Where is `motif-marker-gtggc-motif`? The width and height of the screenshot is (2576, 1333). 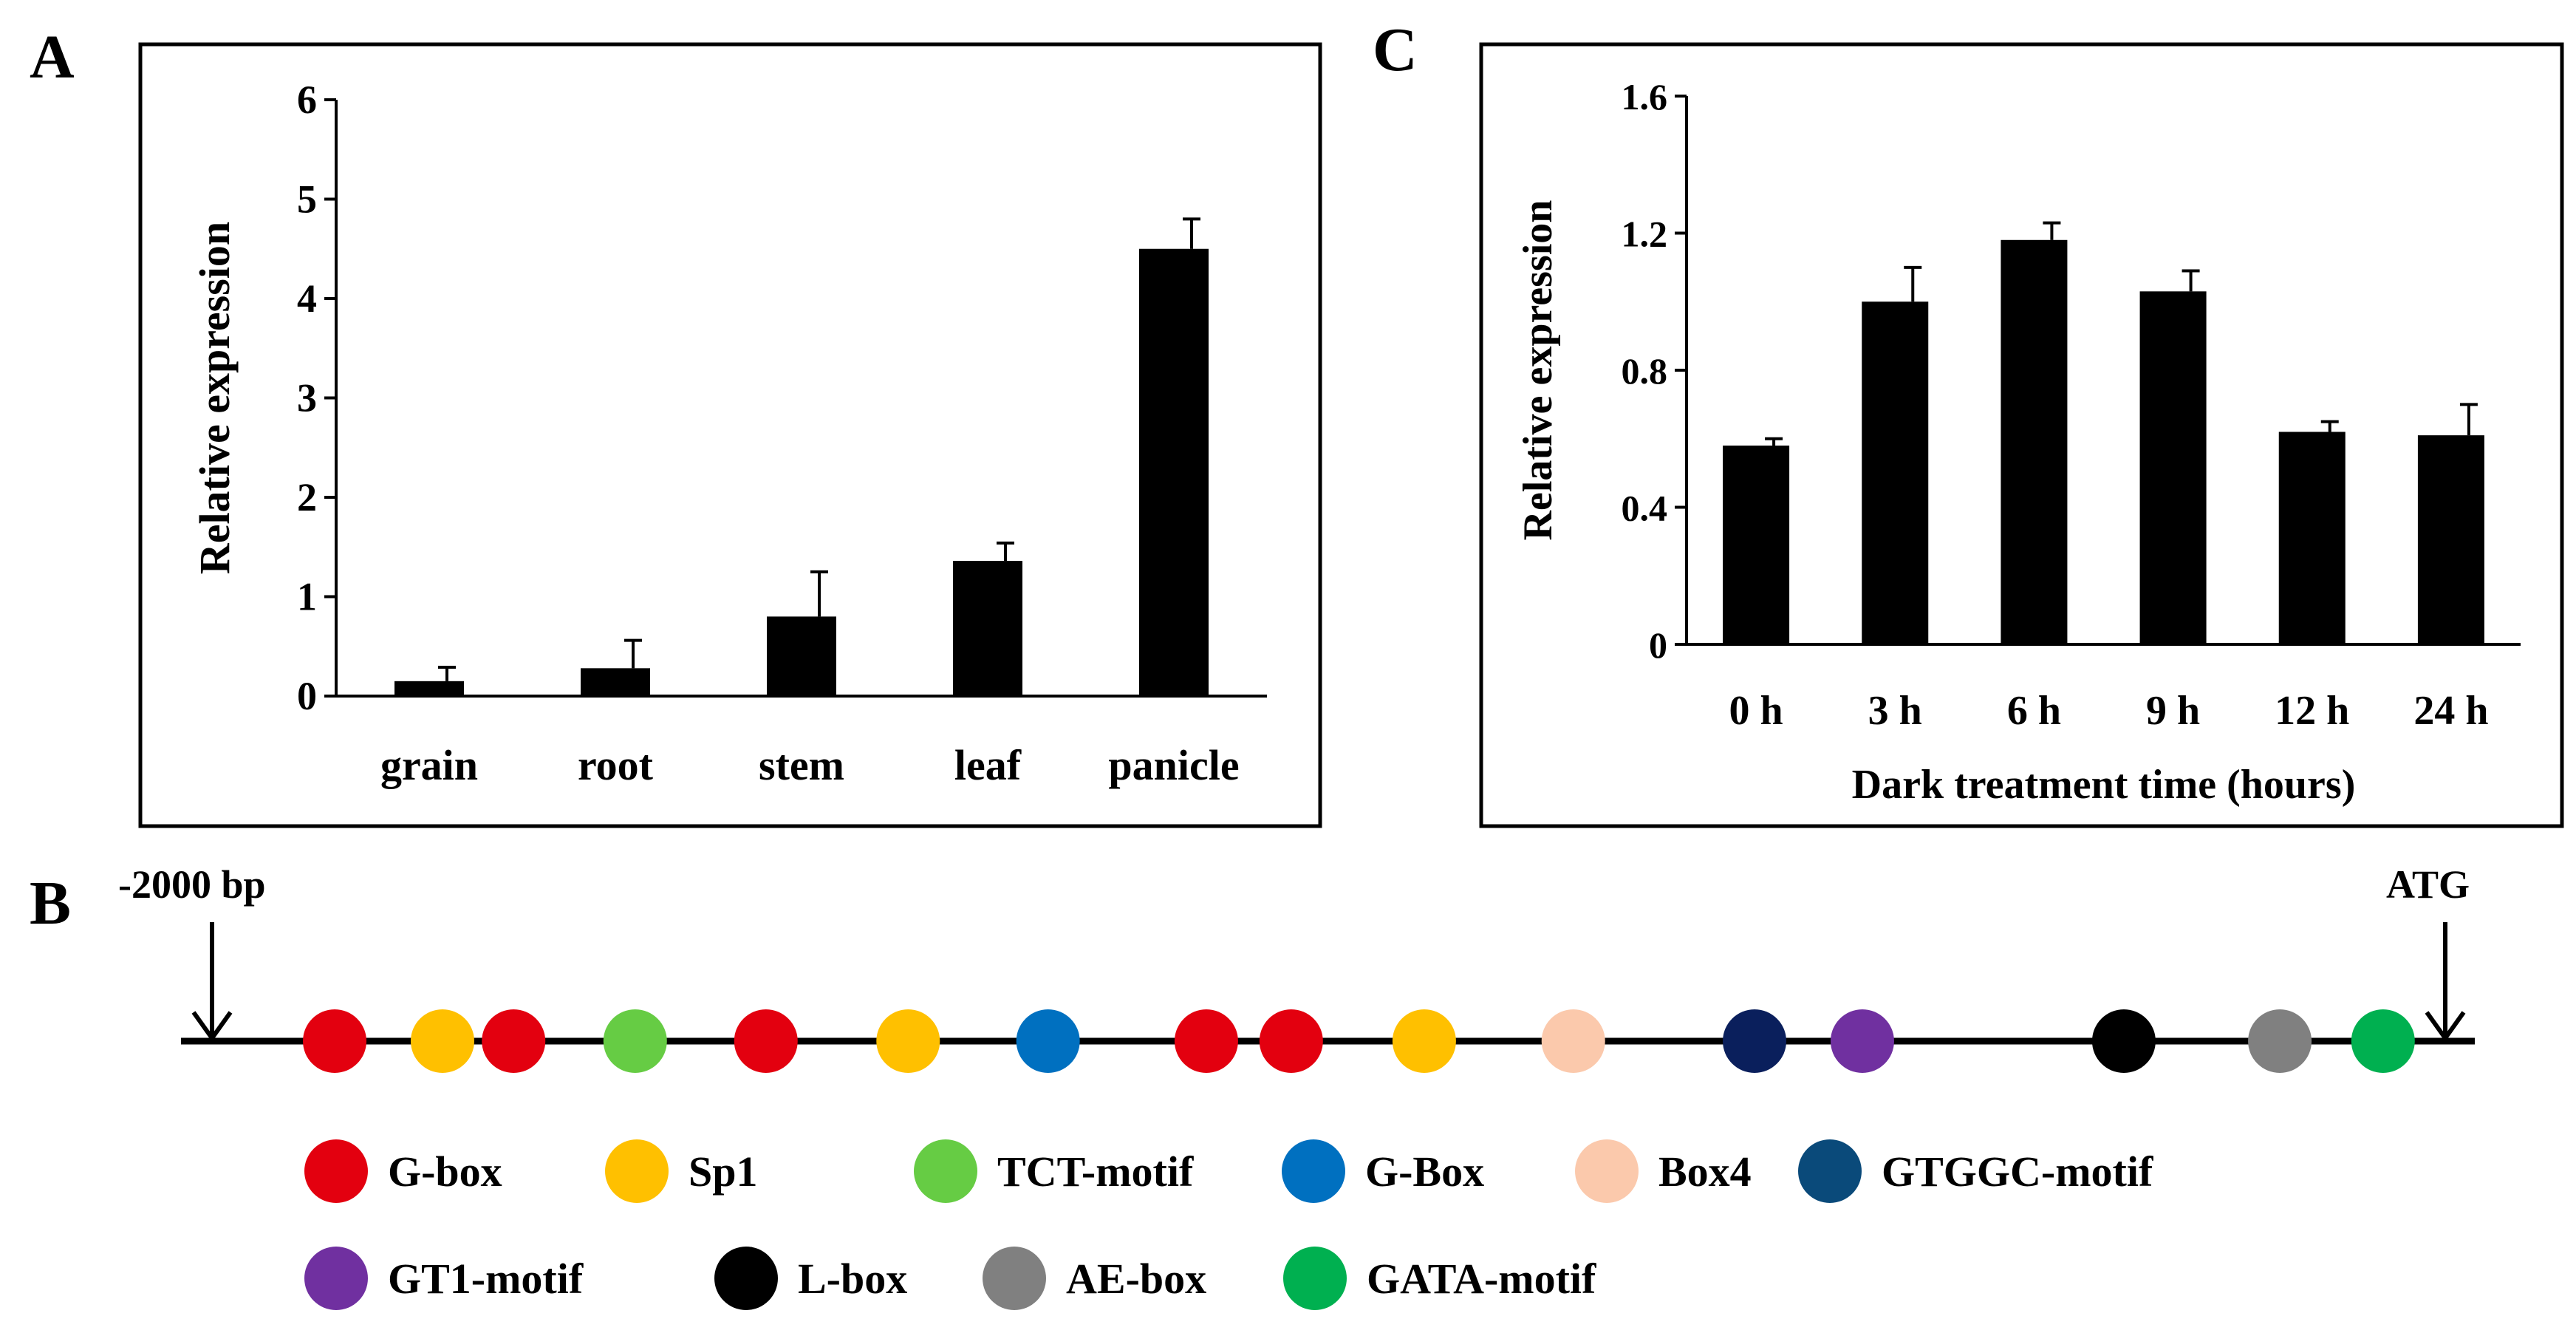 motif-marker-gtggc-motif is located at coordinates (1755, 1041).